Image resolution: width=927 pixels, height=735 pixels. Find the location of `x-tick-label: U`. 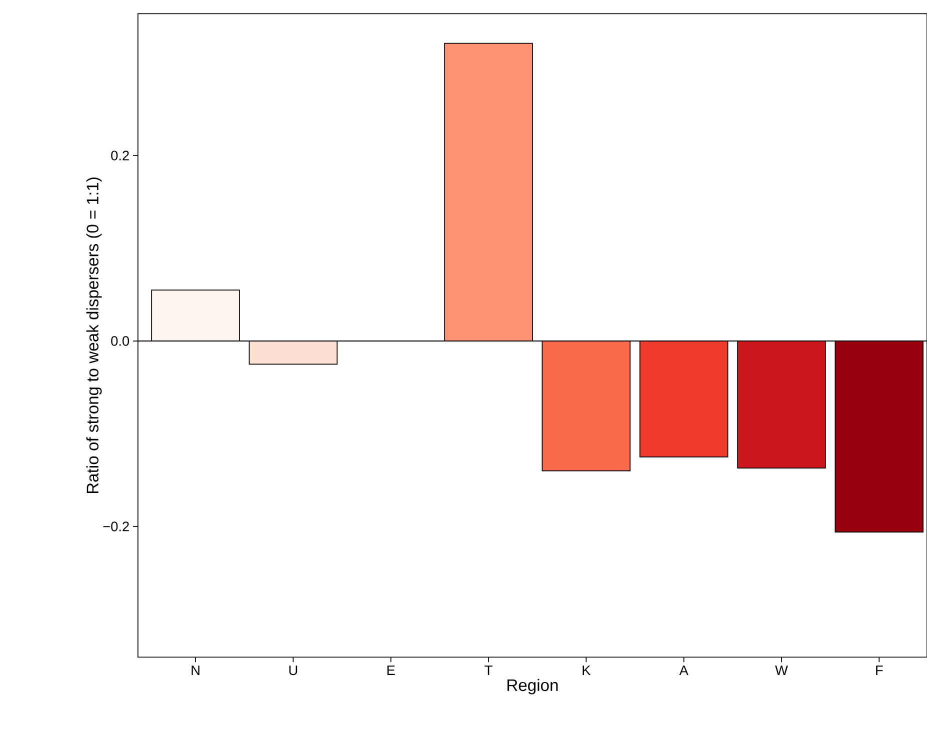

x-tick-label: U is located at coordinates (293, 670).